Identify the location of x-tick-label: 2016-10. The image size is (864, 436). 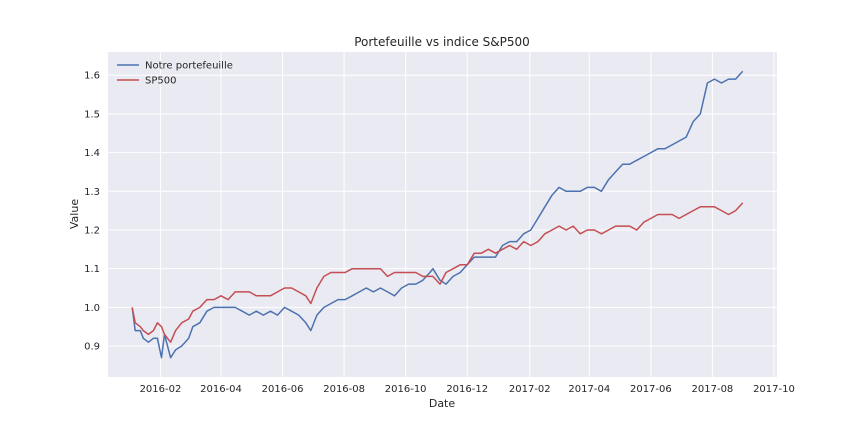
(406, 389).